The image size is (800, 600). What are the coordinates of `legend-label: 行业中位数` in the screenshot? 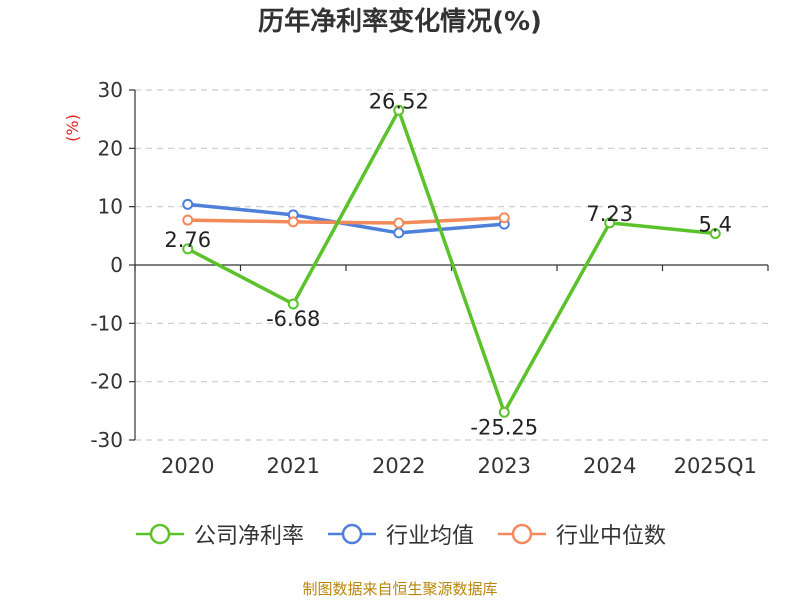 It's located at (611, 536).